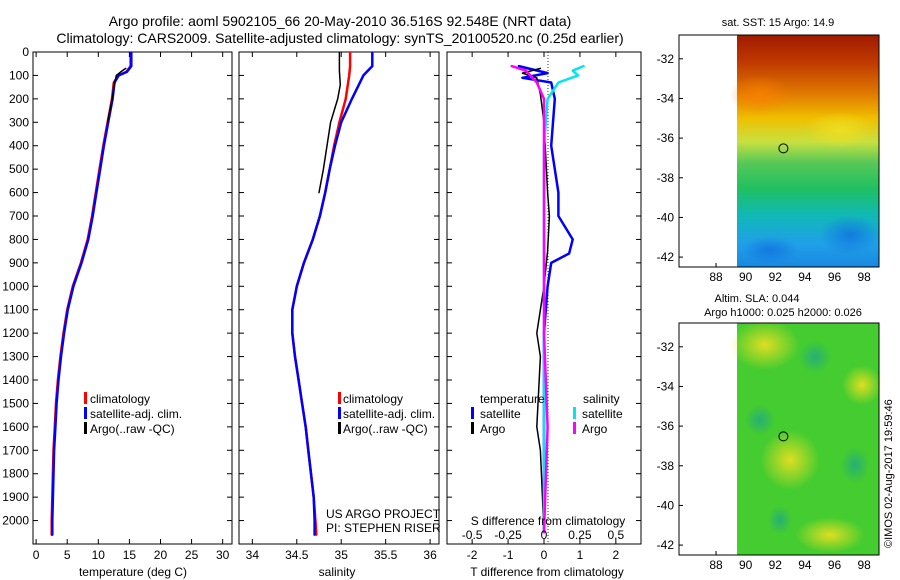 The image size is (900, 580). I want to click on temperature-xtick-label: 5, so click(67, 555).